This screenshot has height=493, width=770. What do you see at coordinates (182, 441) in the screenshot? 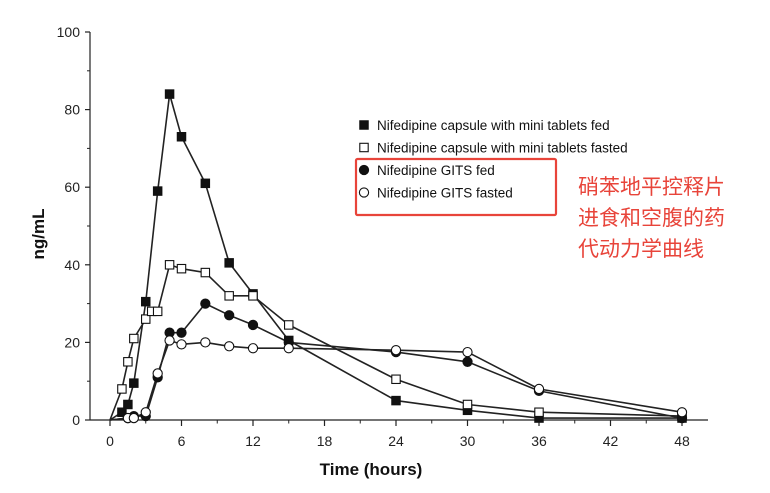
I see `x-tick-label: 6` at bounding box center [182, 441].